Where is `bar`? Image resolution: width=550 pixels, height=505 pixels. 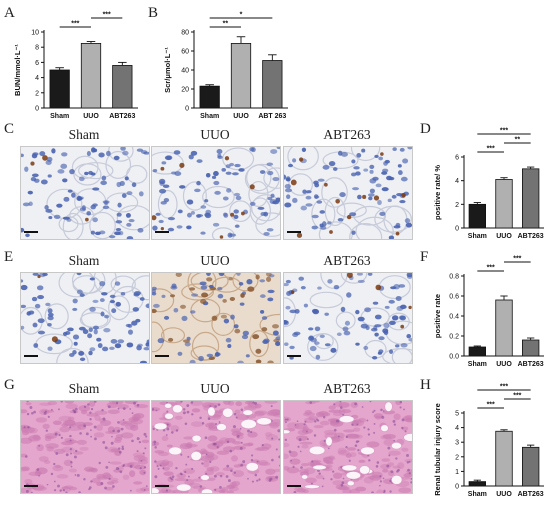
bar is located at coordinates (531, 348).